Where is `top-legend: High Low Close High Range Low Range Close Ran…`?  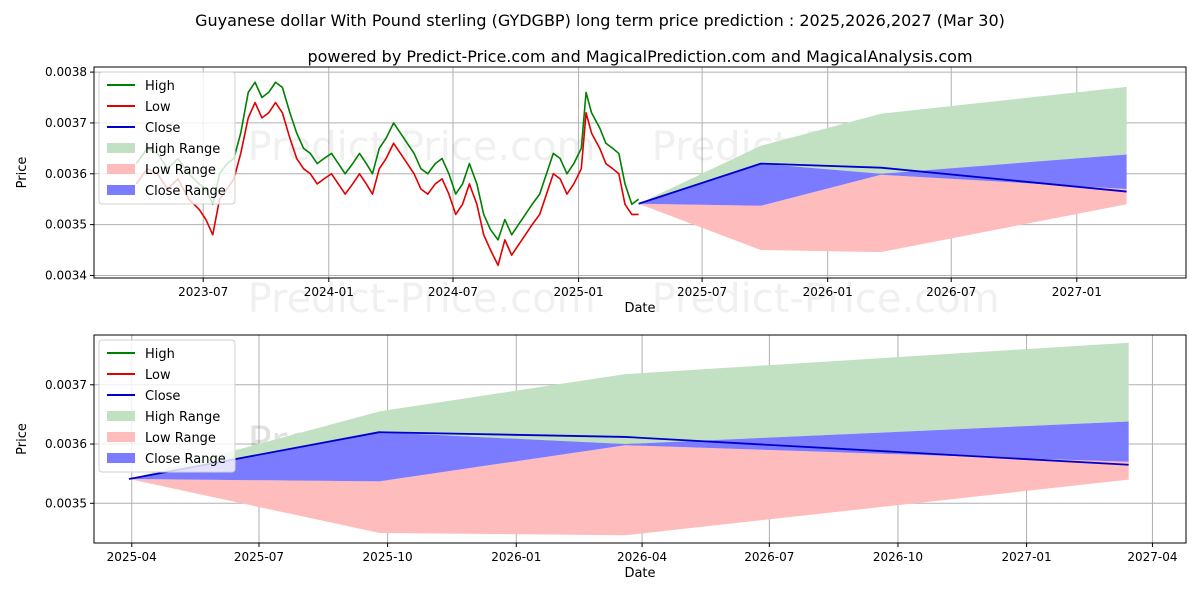
top-legend: High Low Close High Range Low Range Close Ran… is located at coordinates (167, 138).